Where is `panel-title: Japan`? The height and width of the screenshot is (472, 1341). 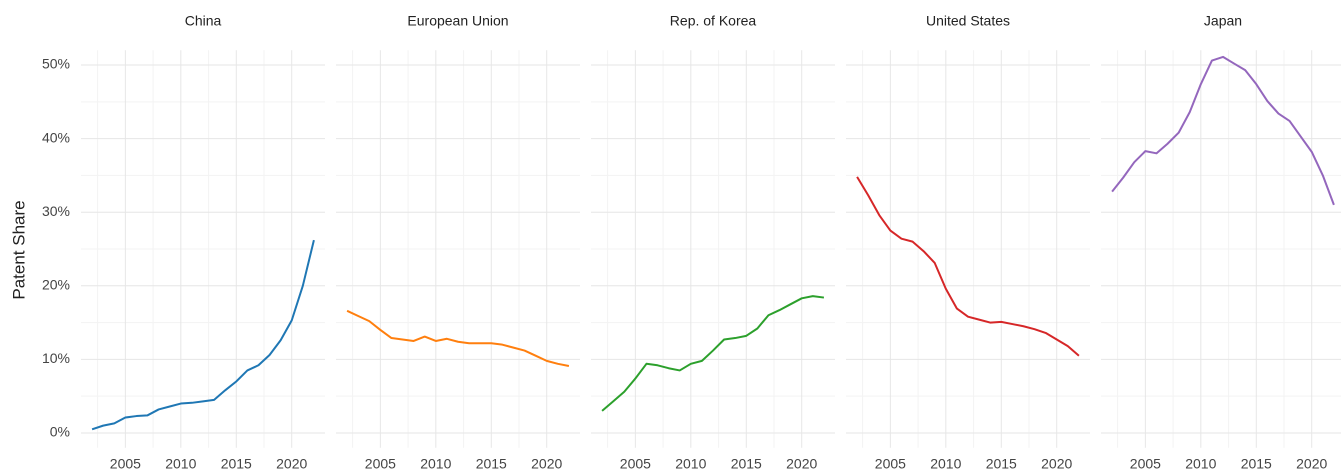
panel-title: Japan is located at coordinates (1223, 21).